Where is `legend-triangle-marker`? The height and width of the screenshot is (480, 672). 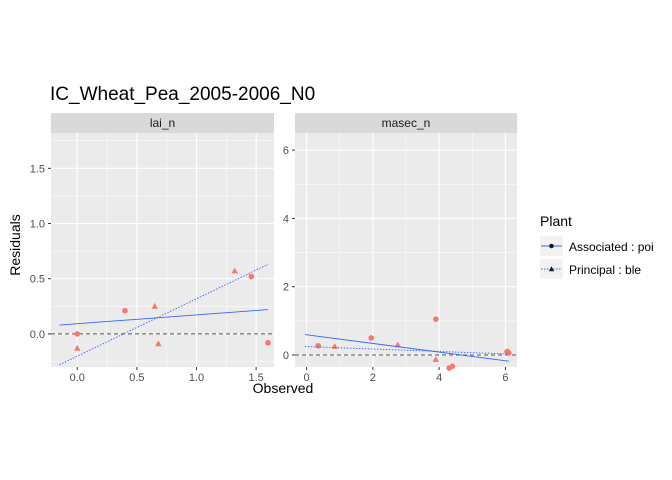
legend-triangle-marker is located at coordinates (551, 269).